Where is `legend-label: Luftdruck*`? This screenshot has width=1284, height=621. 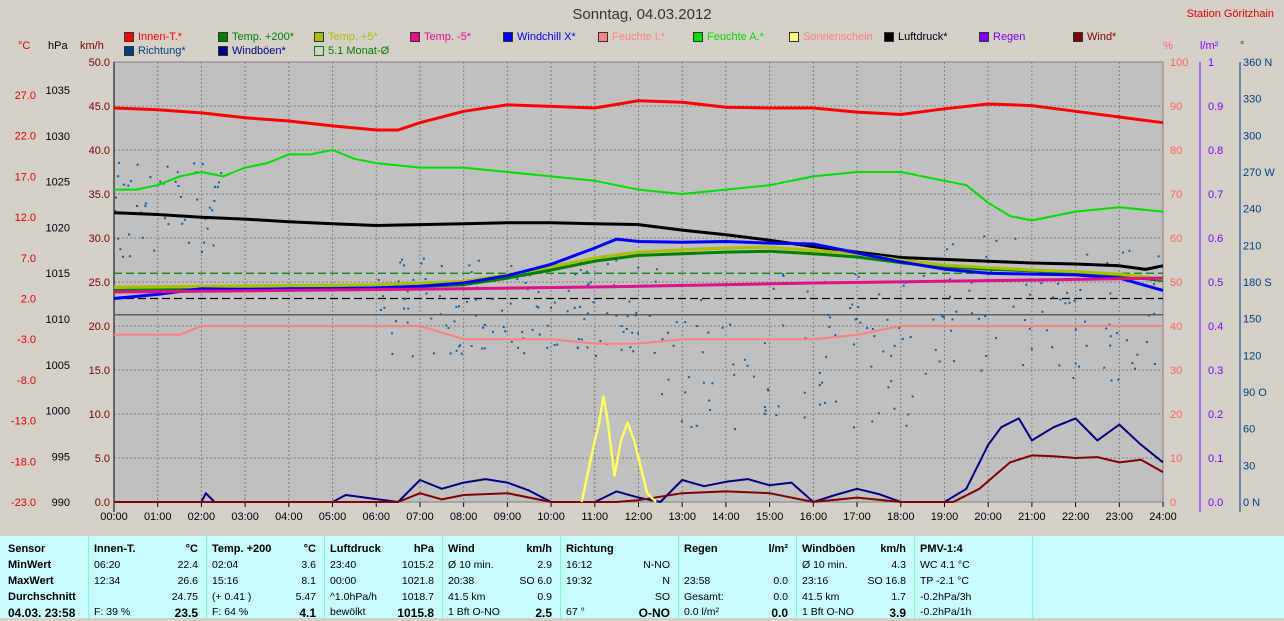 legend-label: Luftdruck* is located at coordinates (923, 37).